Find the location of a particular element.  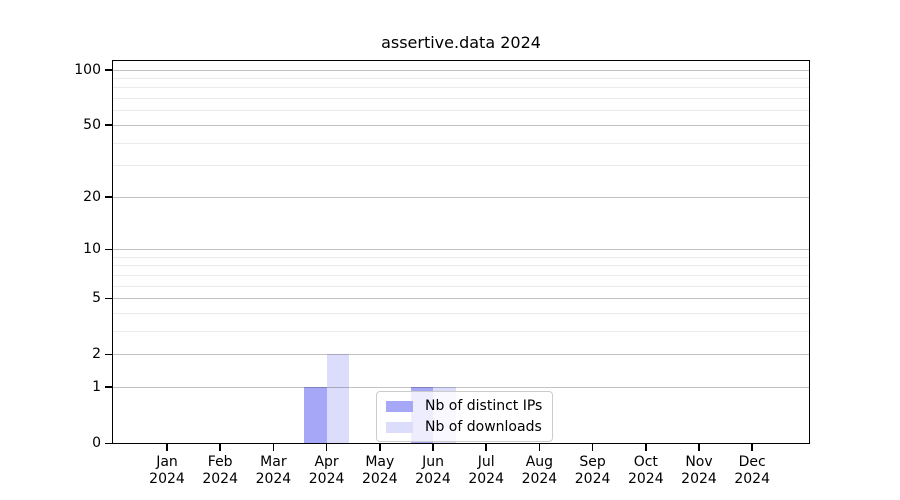

legend-swatch-distinct-ips-icon is located at coordinates (399, 406).